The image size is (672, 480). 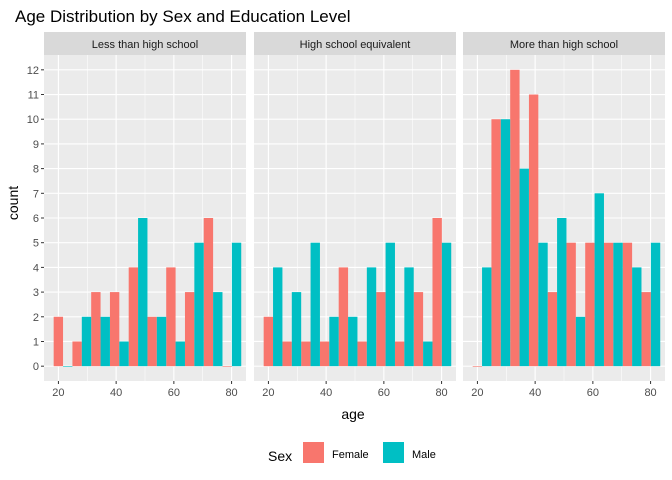 What do you see at coordinates (36, 367) in the screenshot?
I see `y-tick-label: 0` at bounding box center [36, 367].